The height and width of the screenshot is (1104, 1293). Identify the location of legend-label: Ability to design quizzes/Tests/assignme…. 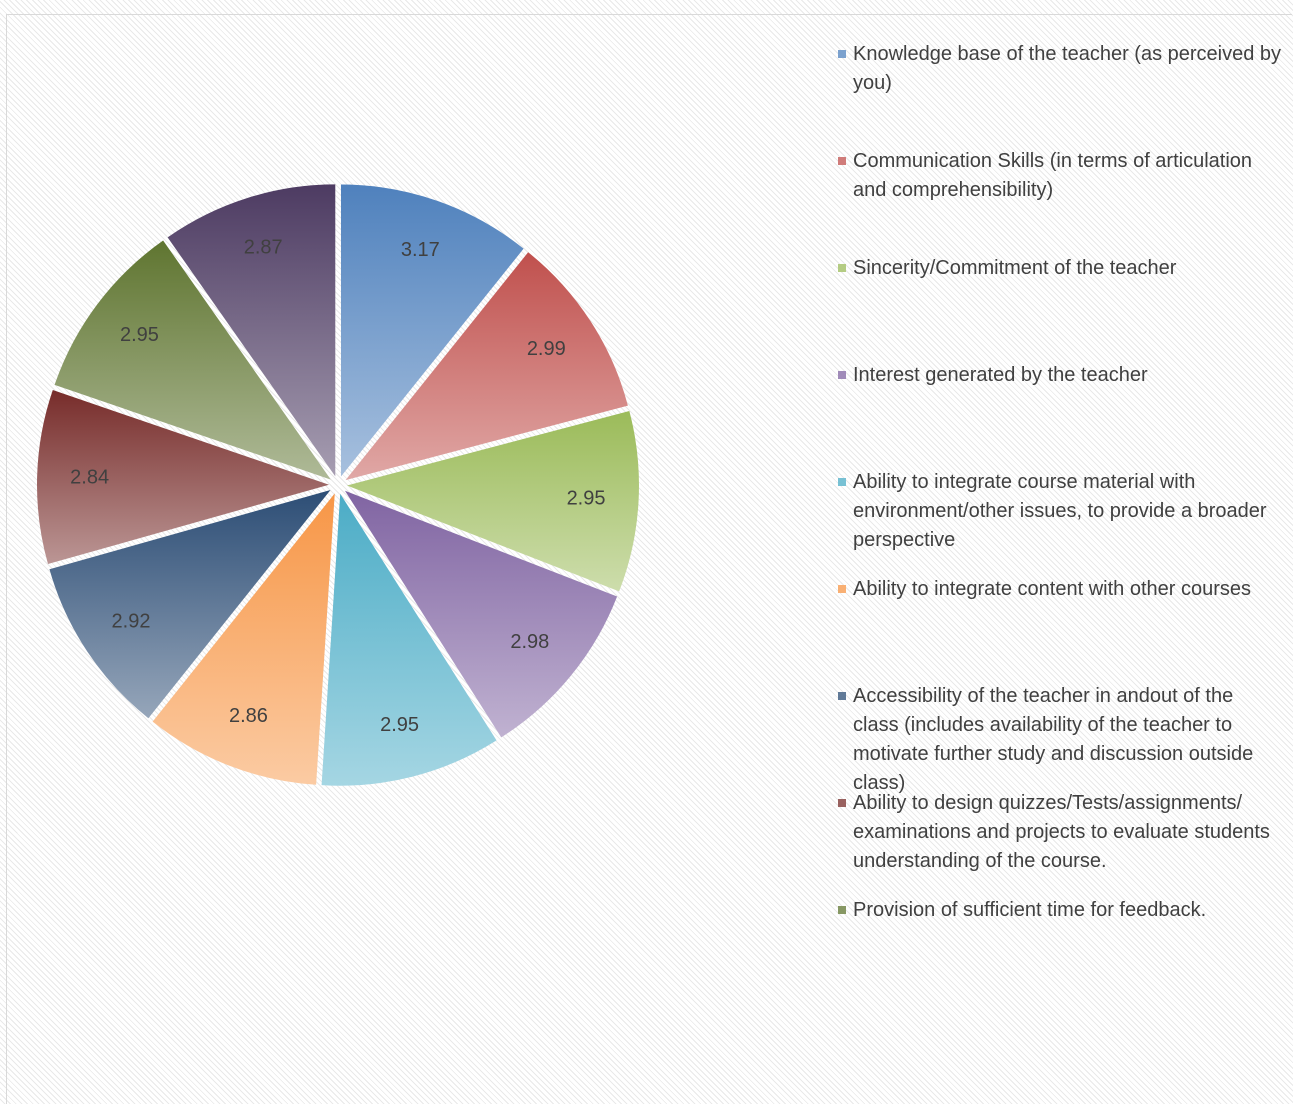
(1061, 832).